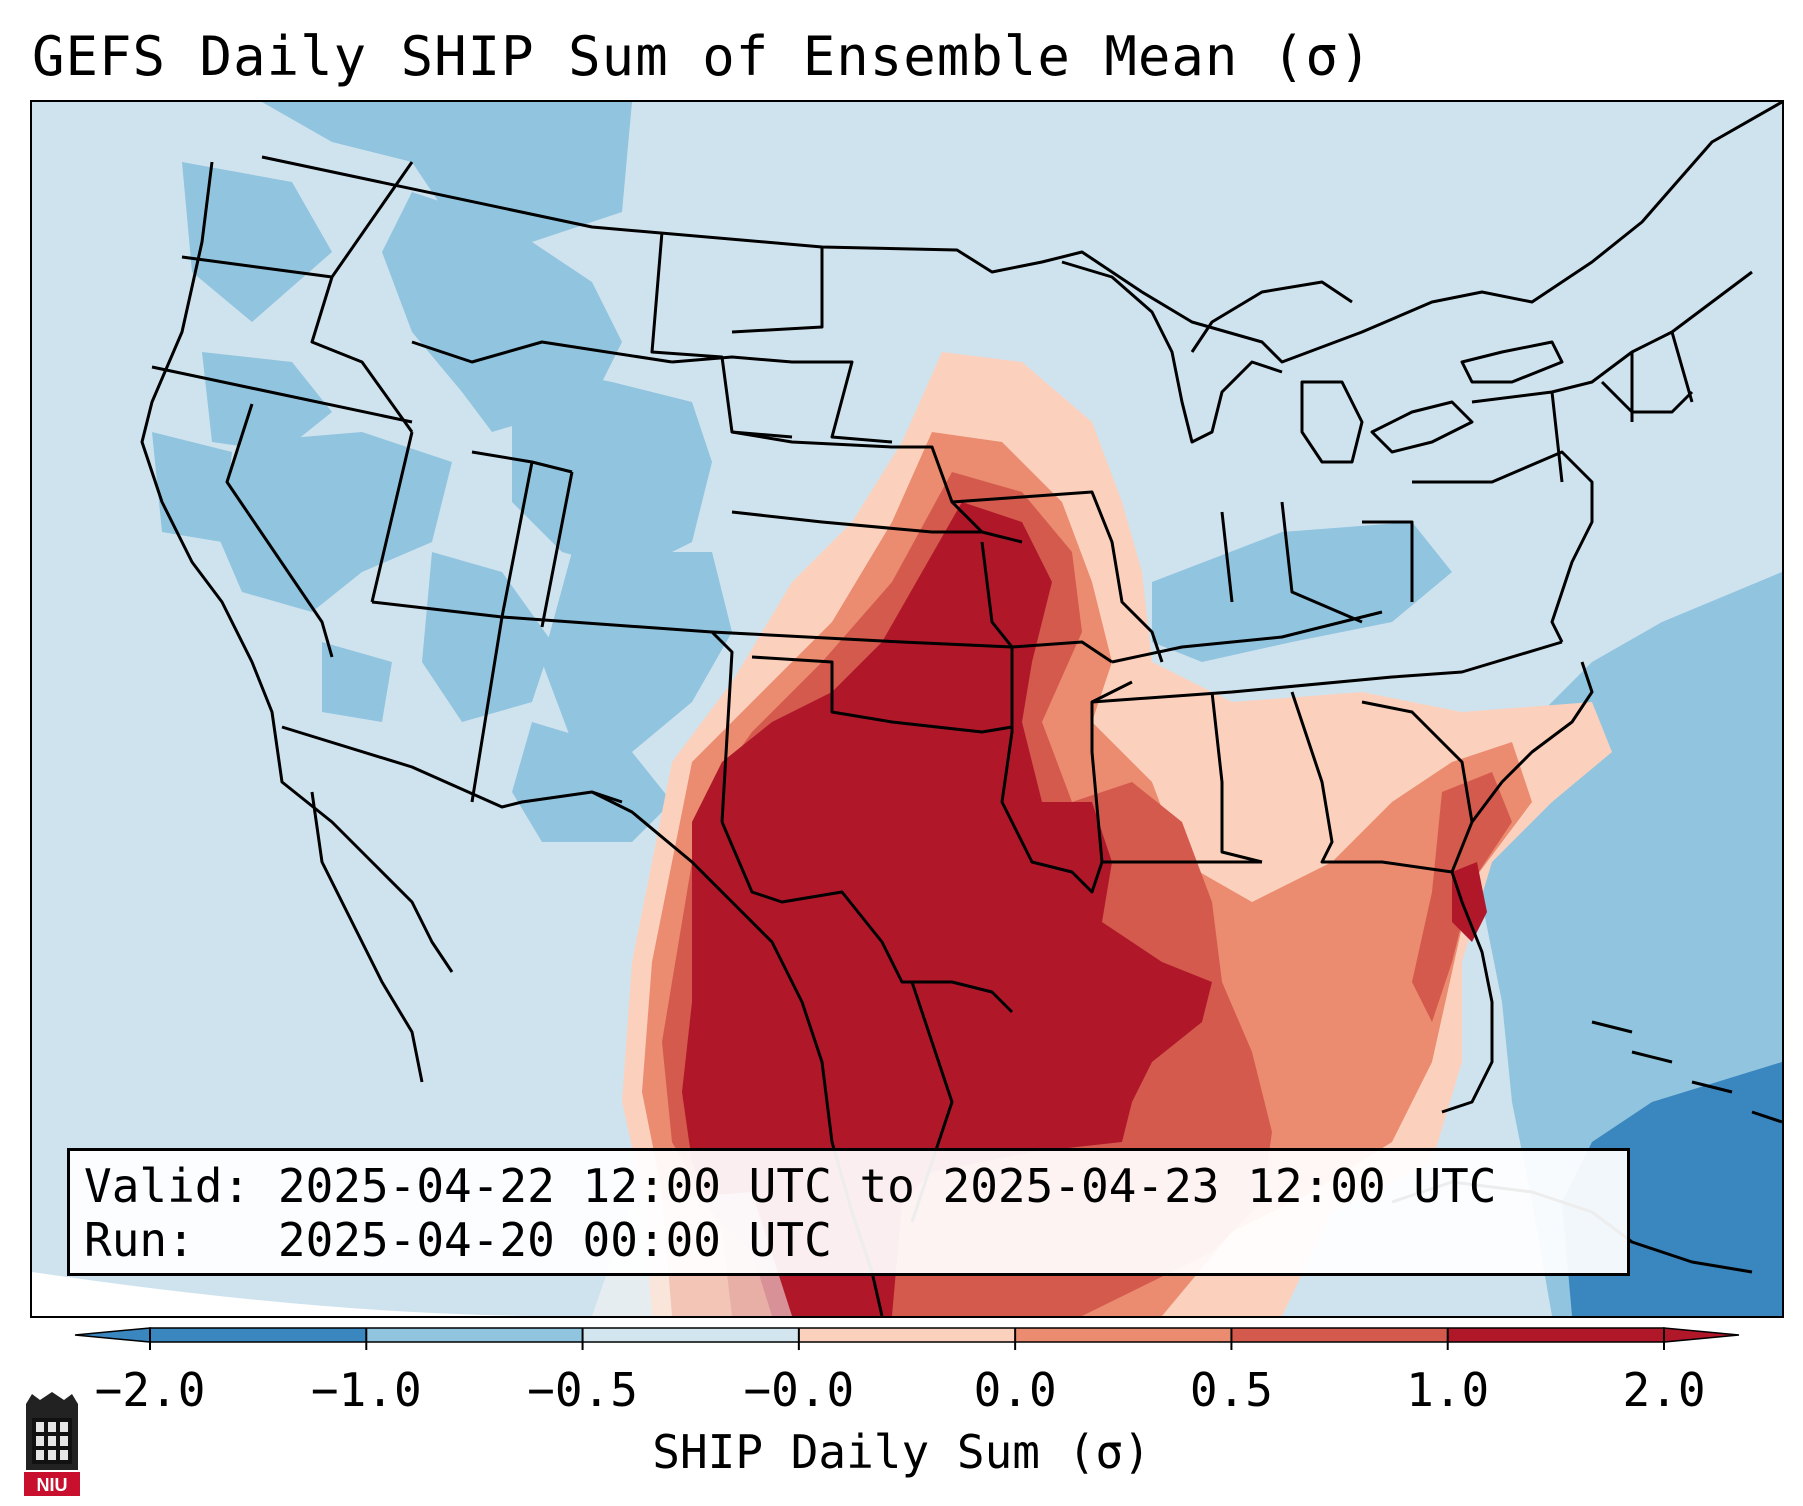 The width and height of the screenshot is (1803, 1506). What do you see at coordinates (1469, 902) in the screenshot?
I see `positive-anomaly-extreme-georgia` at bounding box center [1469, 902].